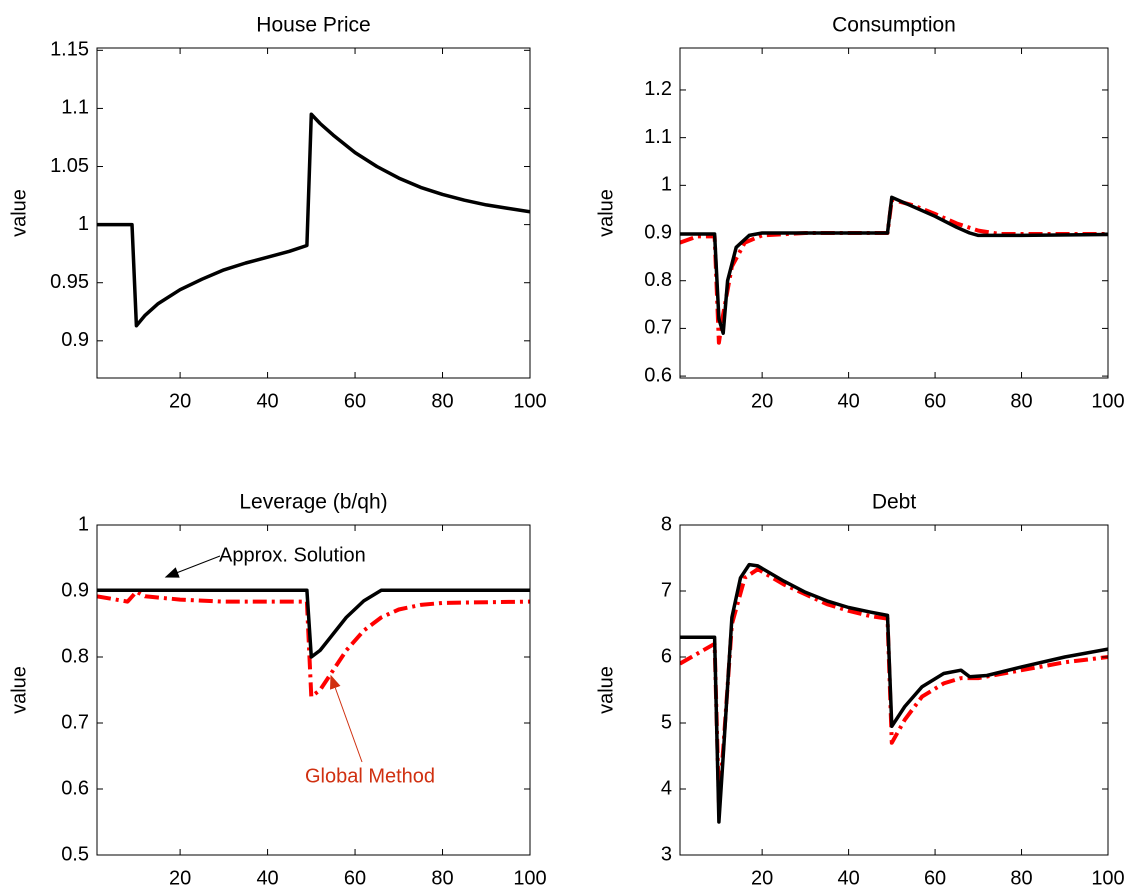  What do you see at coordinates (666, 788) in the screenshot?
I see `y-tick-label: 4` at bounding box center [666, 788].